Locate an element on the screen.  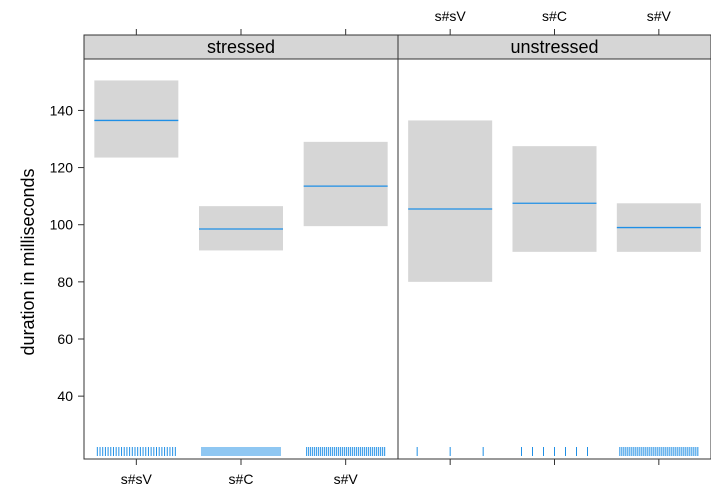
strip-stressed is located at coordinates (241, 47).